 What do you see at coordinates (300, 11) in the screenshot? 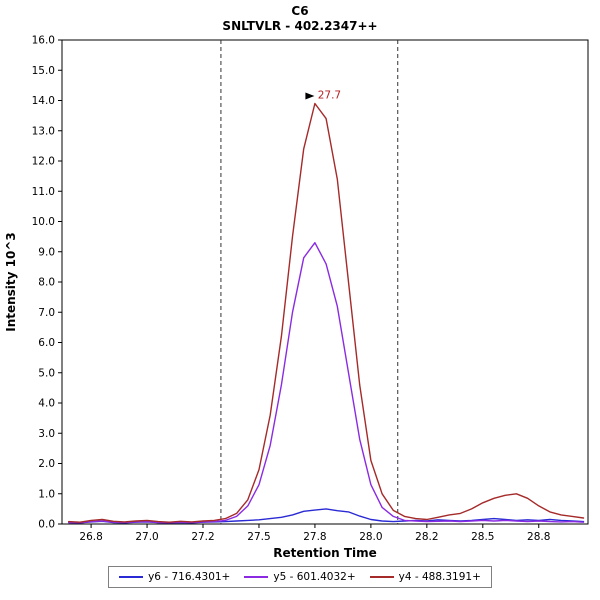
I see `chart-title: C6` at bounding box center [300, 11].